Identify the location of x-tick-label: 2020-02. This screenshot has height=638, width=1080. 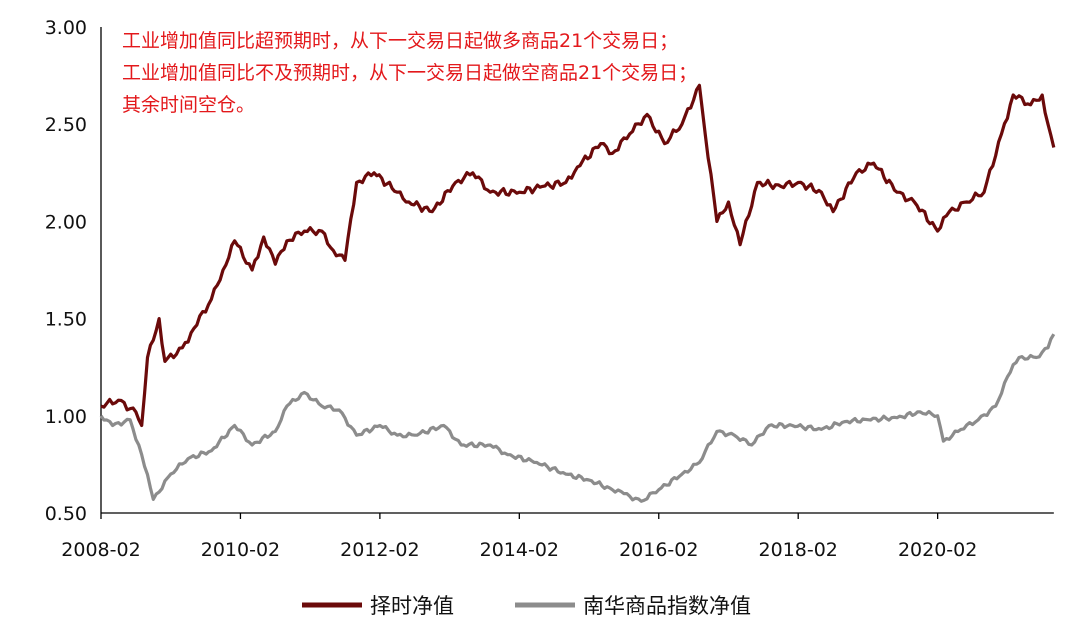
(937, 550).